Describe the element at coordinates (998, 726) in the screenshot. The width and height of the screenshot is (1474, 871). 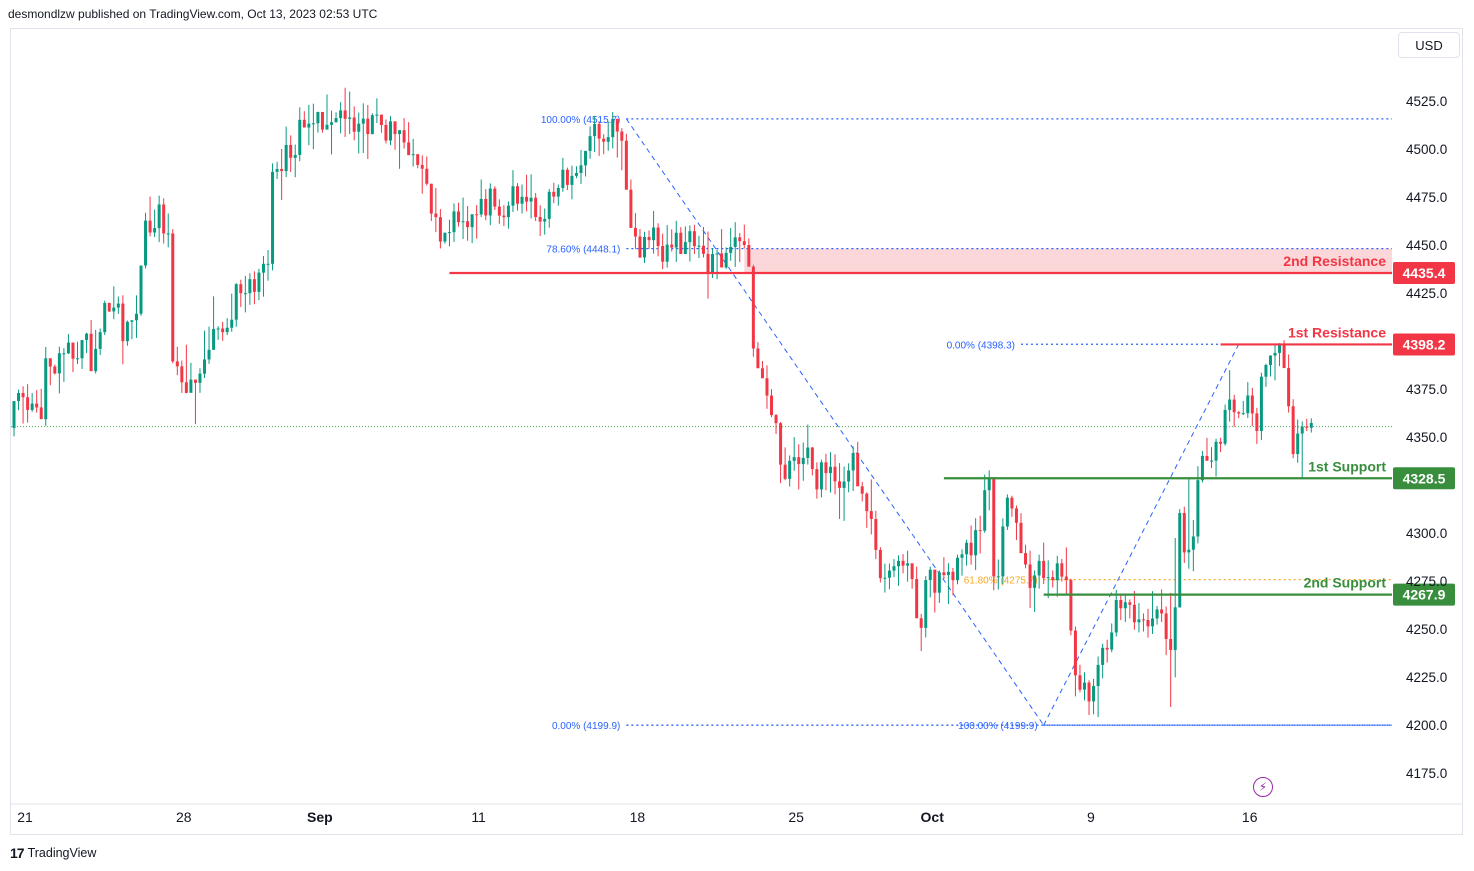
I see `fib-level-label: 100.00% (4199.9)` at that location.